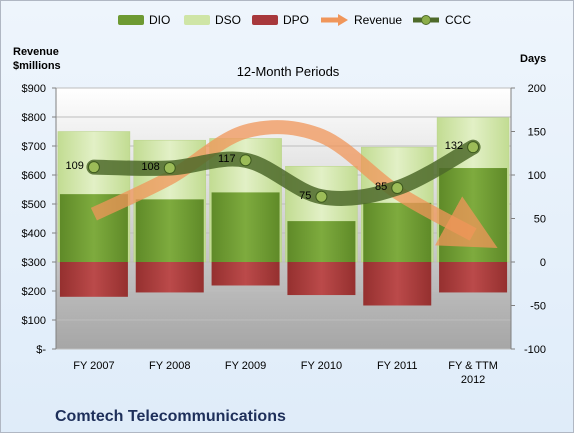  What do you see at coordinates (458, 20) in the screenshot?
I see `legend-label-ccc: CCC` at bounding box center [458, 20].